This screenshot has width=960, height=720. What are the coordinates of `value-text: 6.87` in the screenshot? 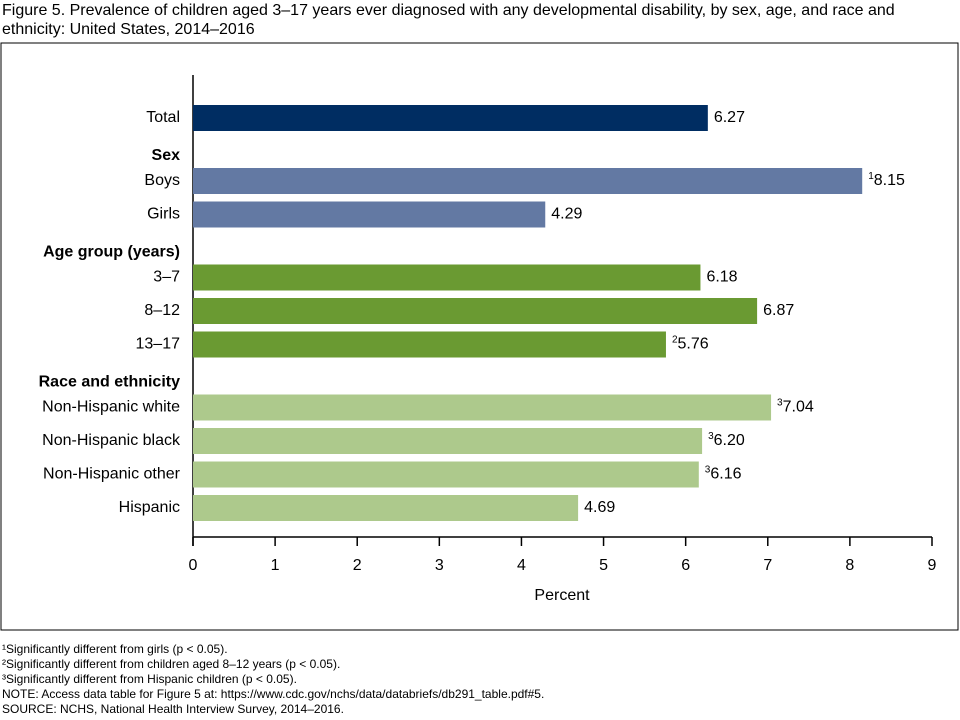 It's located at (778, 310).